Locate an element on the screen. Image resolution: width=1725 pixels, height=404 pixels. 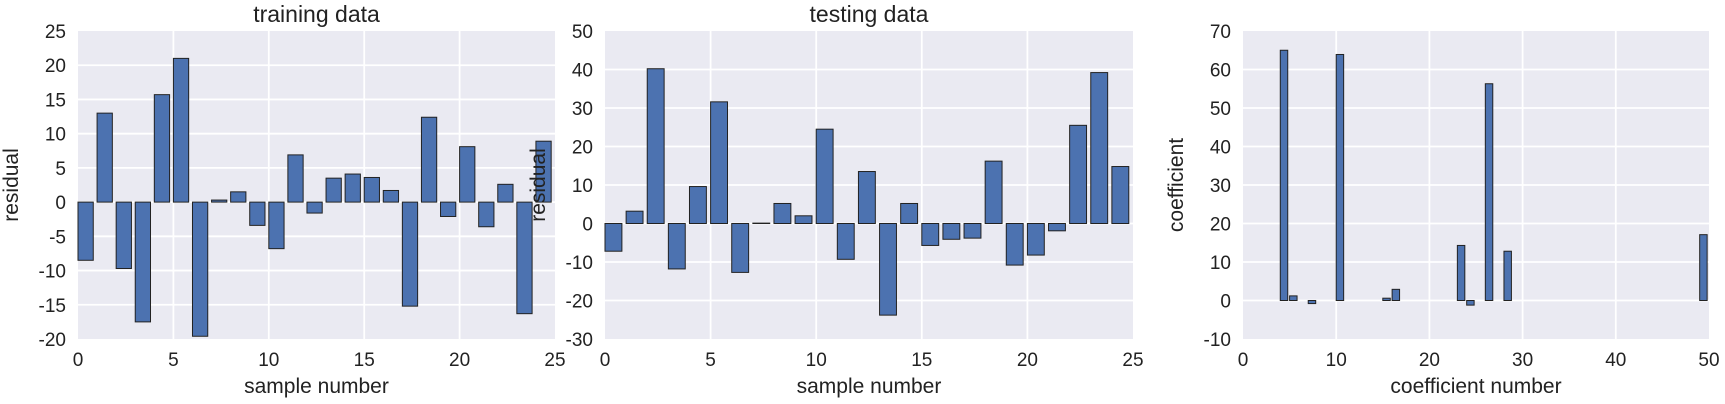
y-axis-label: coefficient is located at coordinates (1176, 185).